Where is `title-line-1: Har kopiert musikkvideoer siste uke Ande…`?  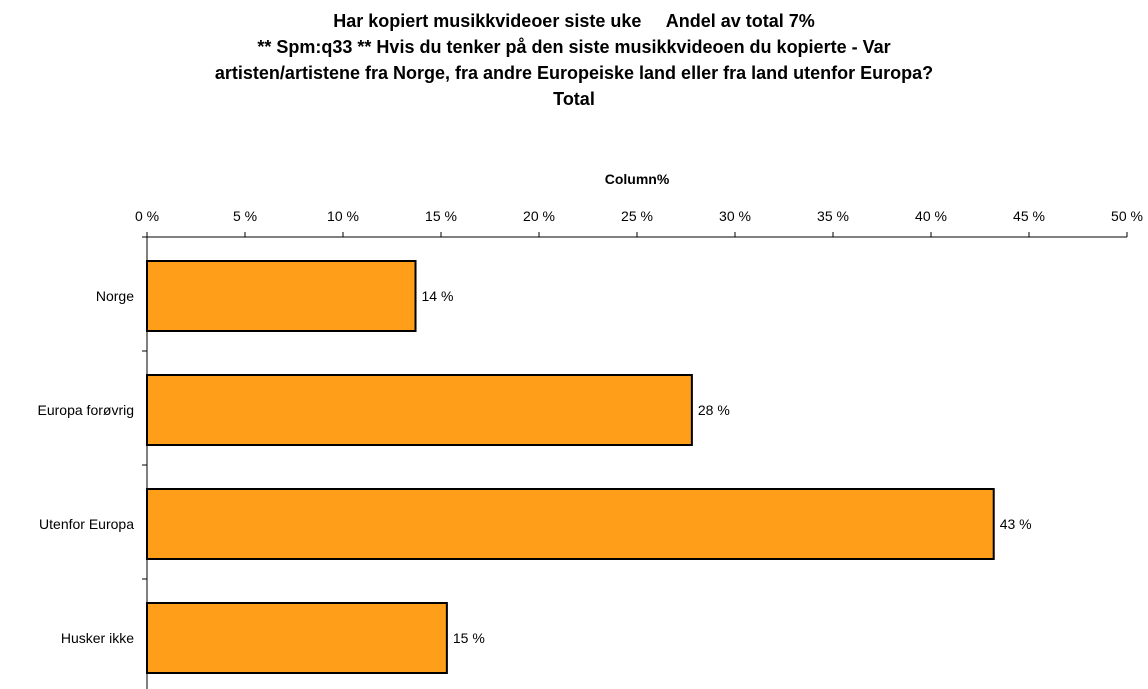
title-line-1: Har kopiert musikkvideoer siste uke Ande… is located at coordinates (574, 21).